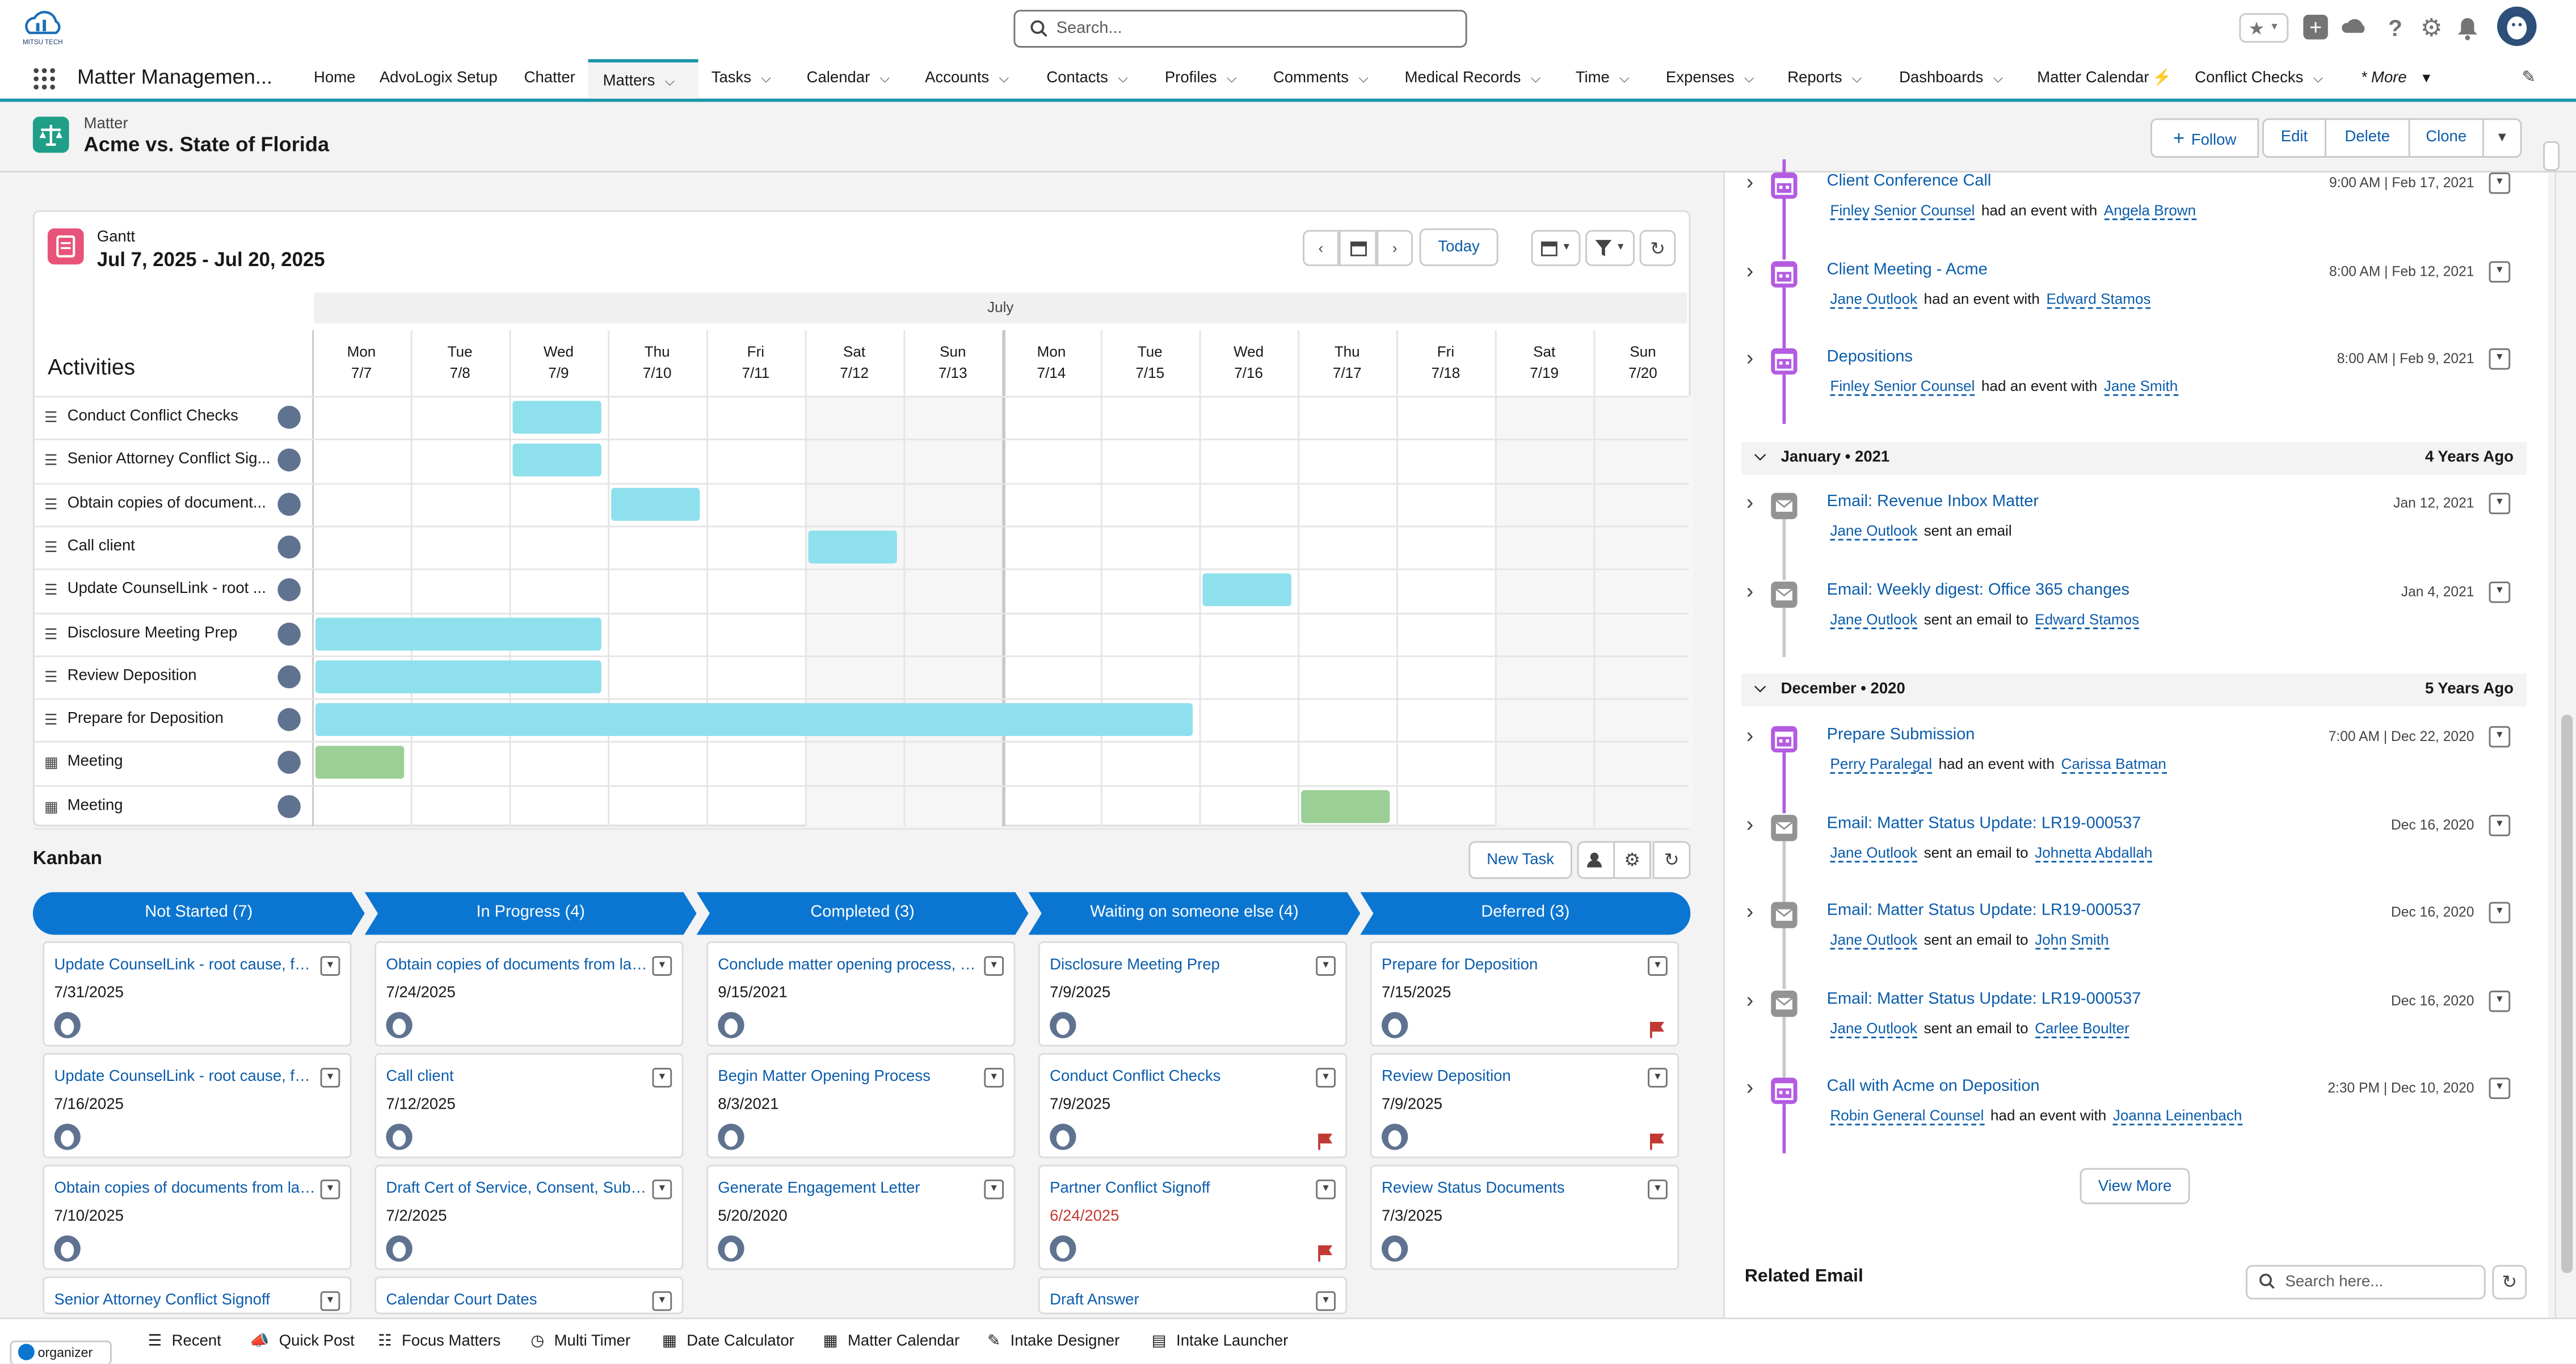 This screenshot has height=1364, width=2576. I want to click on timeline-month-section: ⌵ January • 2021 4 Years Ago, so click(2134, 458).